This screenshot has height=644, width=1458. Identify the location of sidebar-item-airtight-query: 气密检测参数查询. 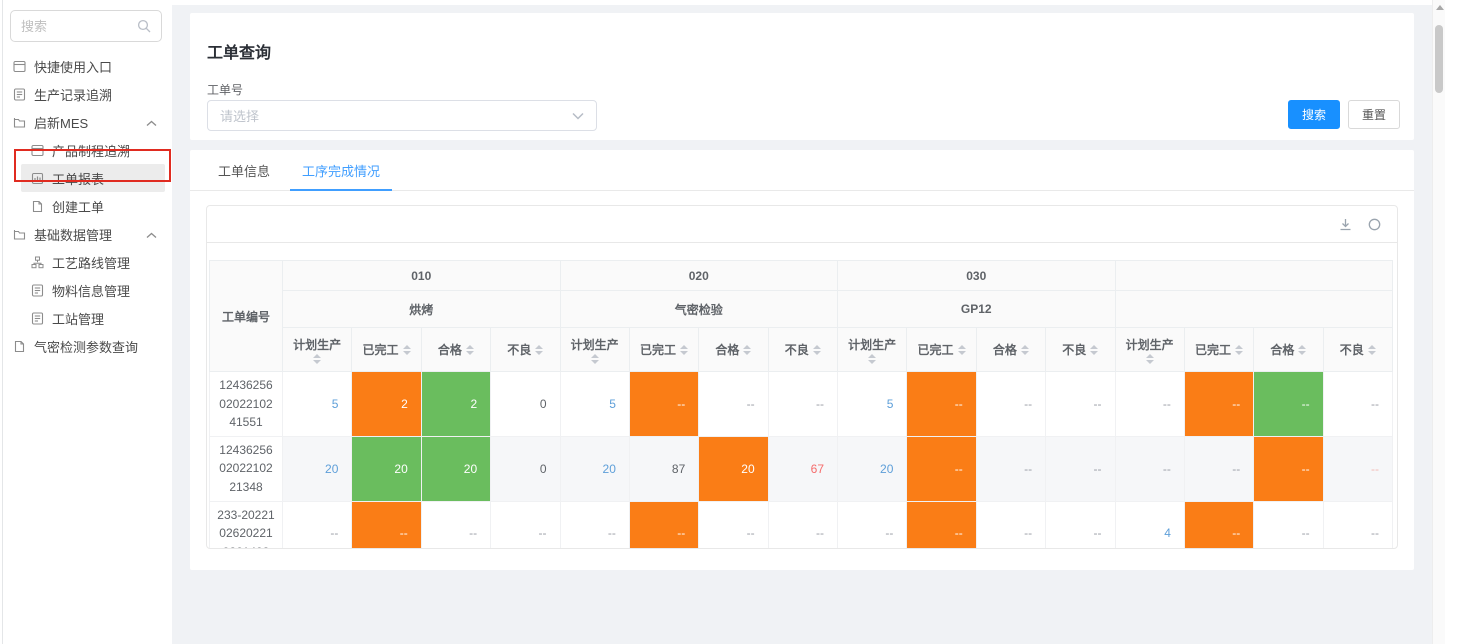
(86, 346).